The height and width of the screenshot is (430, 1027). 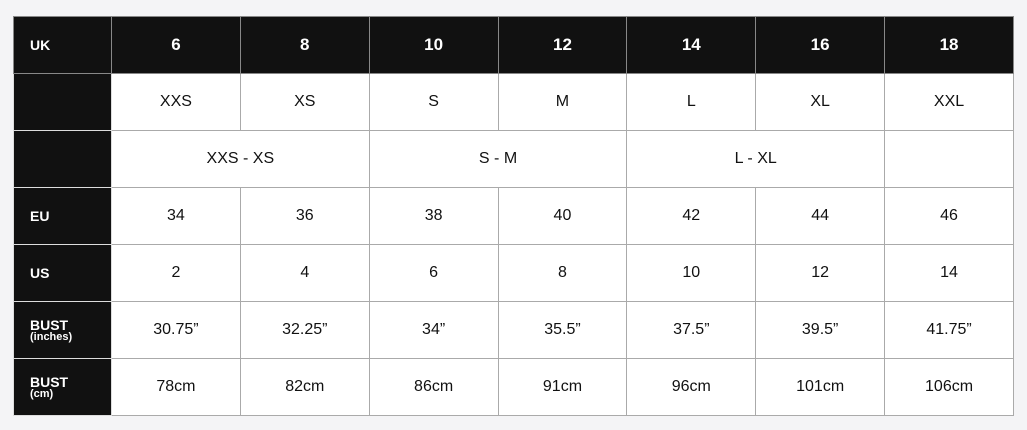 What do you see at coordinates (176, 45) in the screenshot?
I see `uk-size: 6` at bounding box center [176, 45].